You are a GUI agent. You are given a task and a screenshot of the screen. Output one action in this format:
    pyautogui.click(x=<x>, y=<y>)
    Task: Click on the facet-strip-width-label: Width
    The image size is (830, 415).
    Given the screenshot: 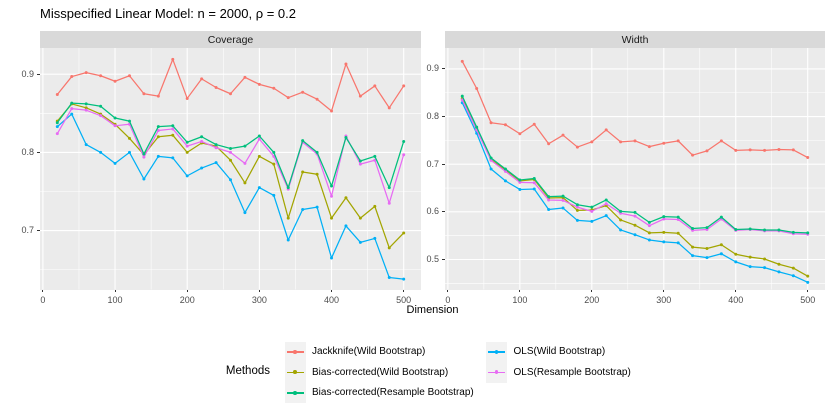 What is the action you would take?
    pyautogui.click(x=635, y=39)
    